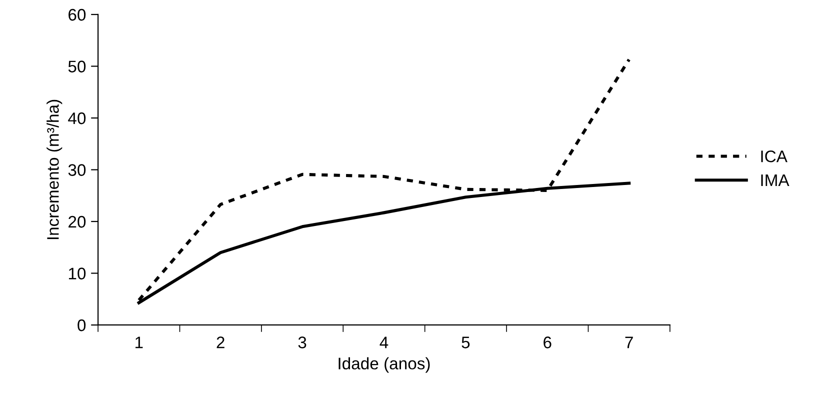 Image resolution: width=817 pixels, height=414 pixels. Describe the element at coordinates (77, 66) in the screenshot. I see `y-tick-label: 50` at that location.